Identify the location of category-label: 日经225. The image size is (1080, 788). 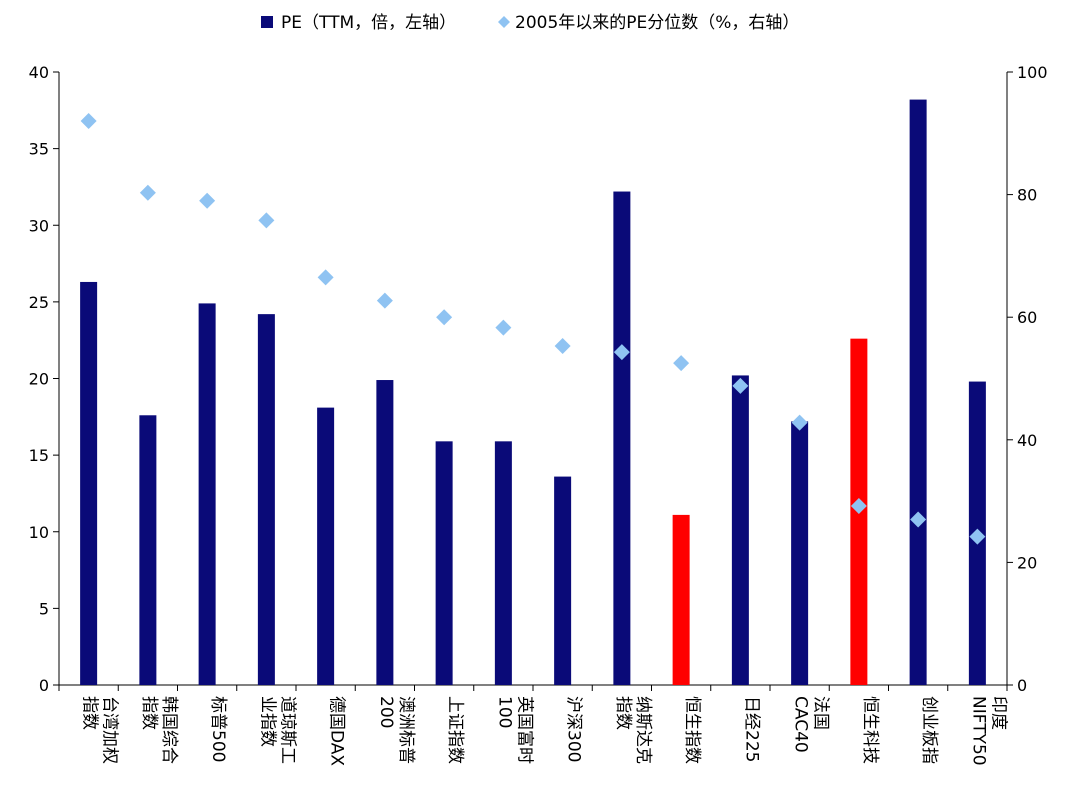
(751, 729).